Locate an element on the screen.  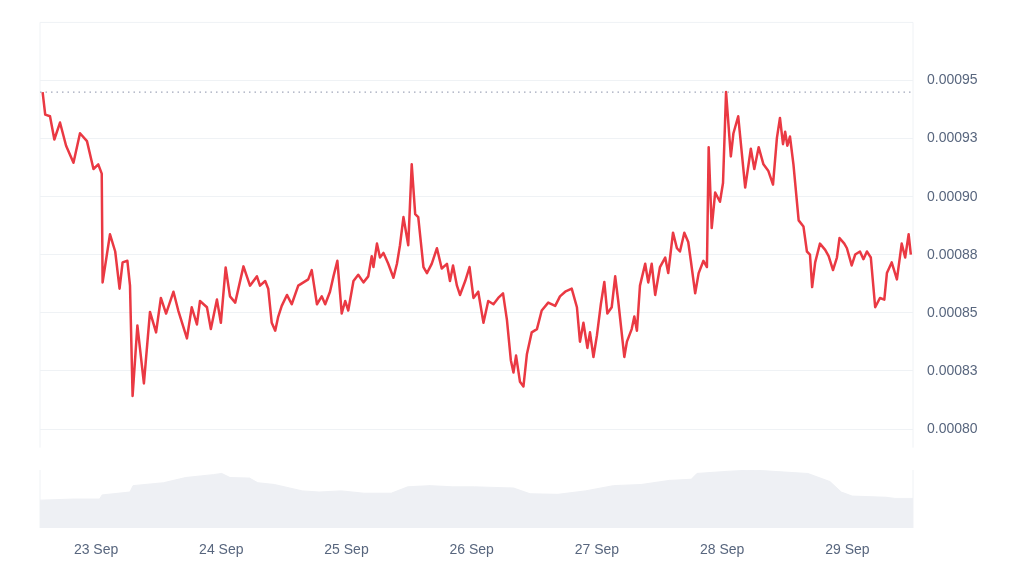
x-tick-label: 26 Sep is located at coordinates (472, 549).